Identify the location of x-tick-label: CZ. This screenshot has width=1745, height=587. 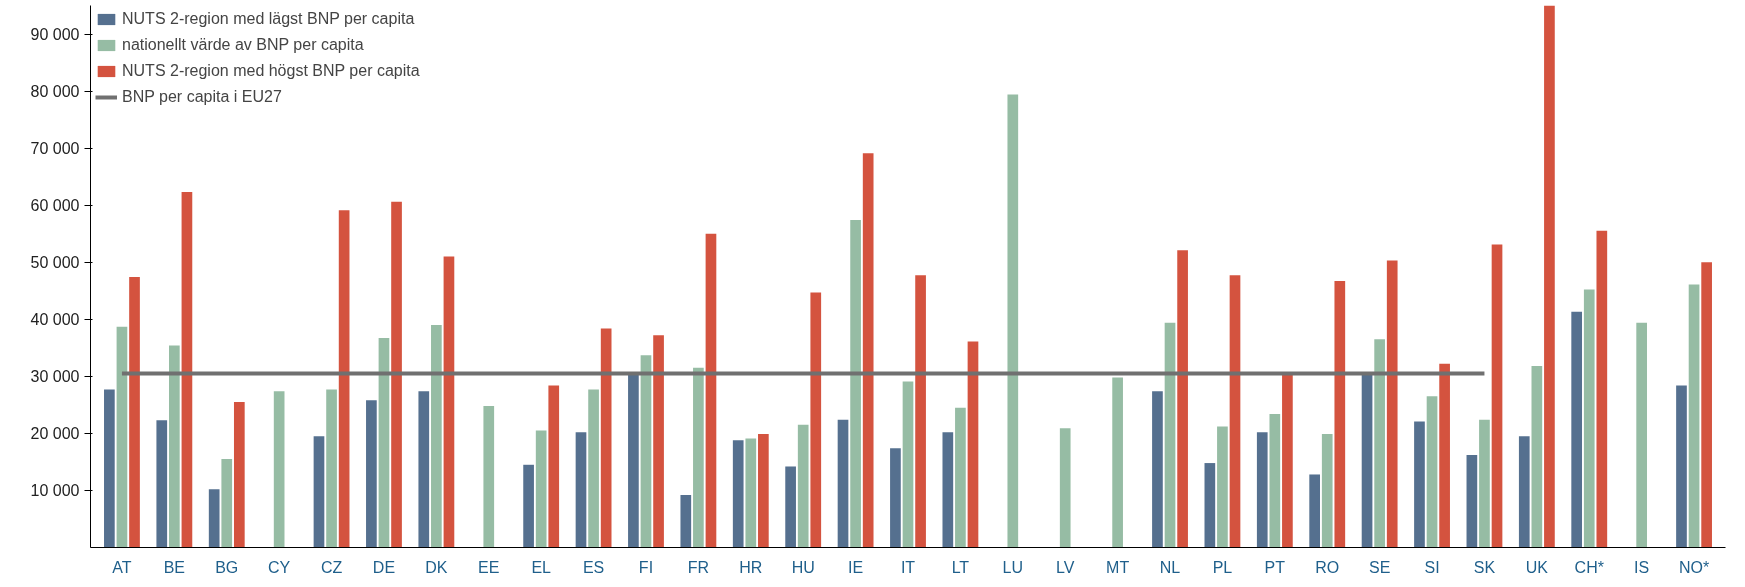
(331, 567).